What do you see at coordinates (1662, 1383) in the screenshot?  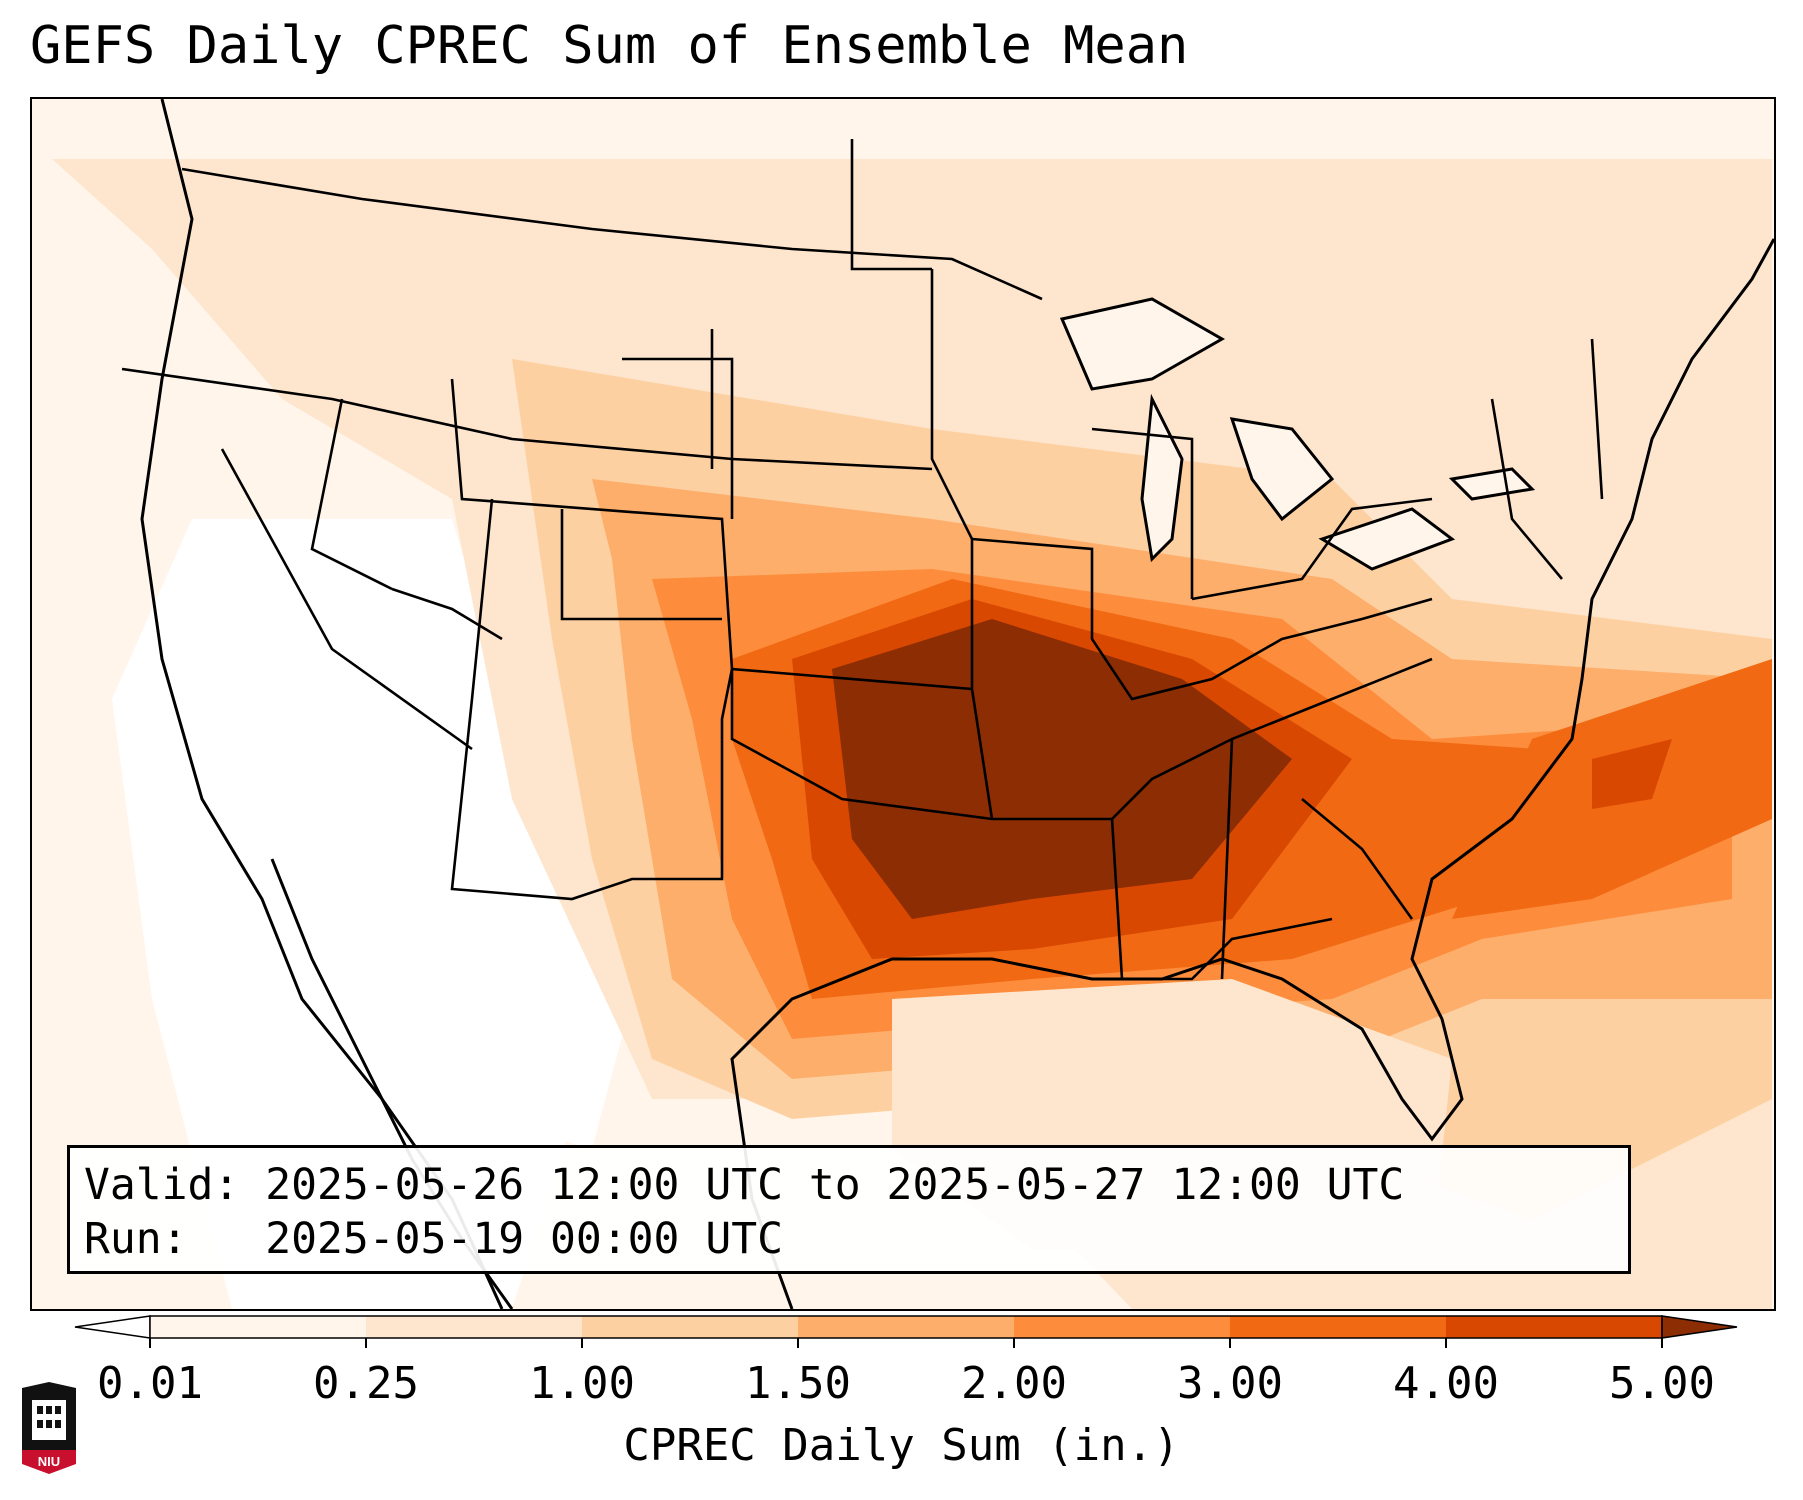 I see `colorbar-tick-label: 5.00` at bounding box center [1662, 1383].